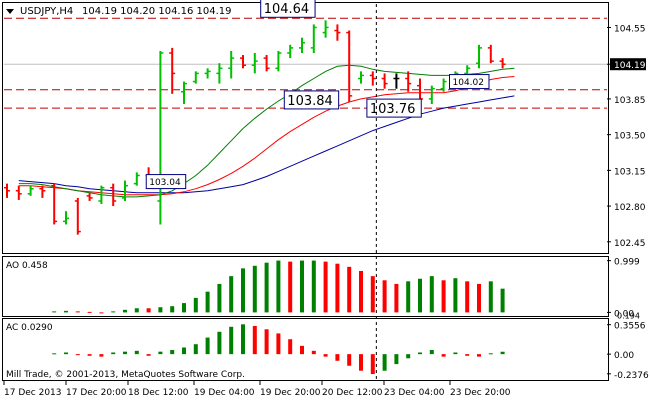  I want to click on time-axis-label: 19 Dec 20:00, so click(290, 393).